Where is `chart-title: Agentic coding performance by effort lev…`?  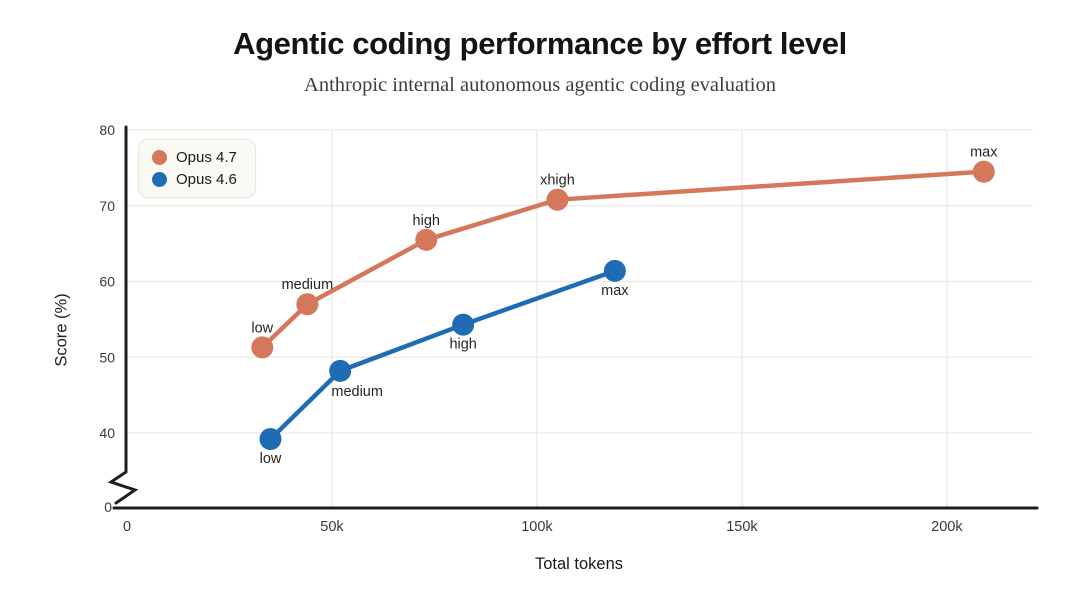 chart-title: Agentic coding performance by effort lev… is located at coordinates (540, 43).